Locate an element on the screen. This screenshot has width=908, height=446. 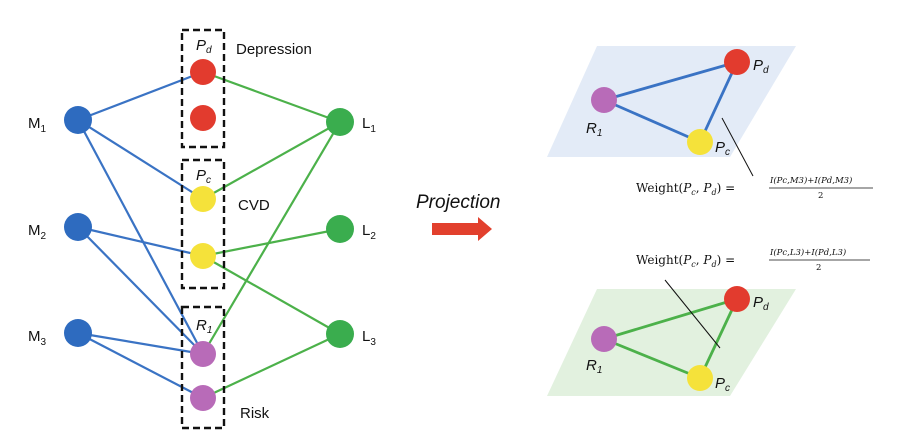
edge-m2-pc2 is located at coordinates (140, 241).